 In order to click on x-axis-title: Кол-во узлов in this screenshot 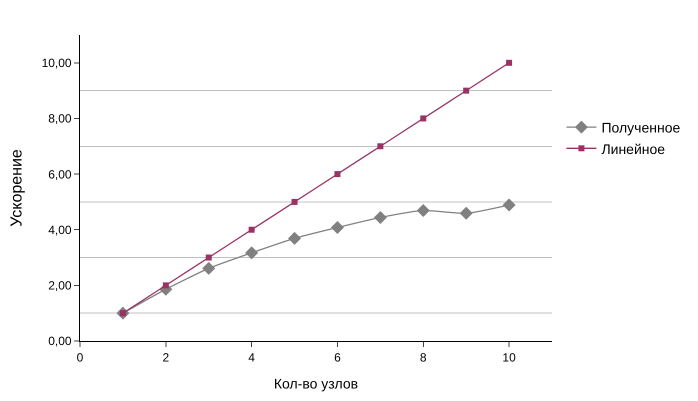, I will do `click(316, 384)`.